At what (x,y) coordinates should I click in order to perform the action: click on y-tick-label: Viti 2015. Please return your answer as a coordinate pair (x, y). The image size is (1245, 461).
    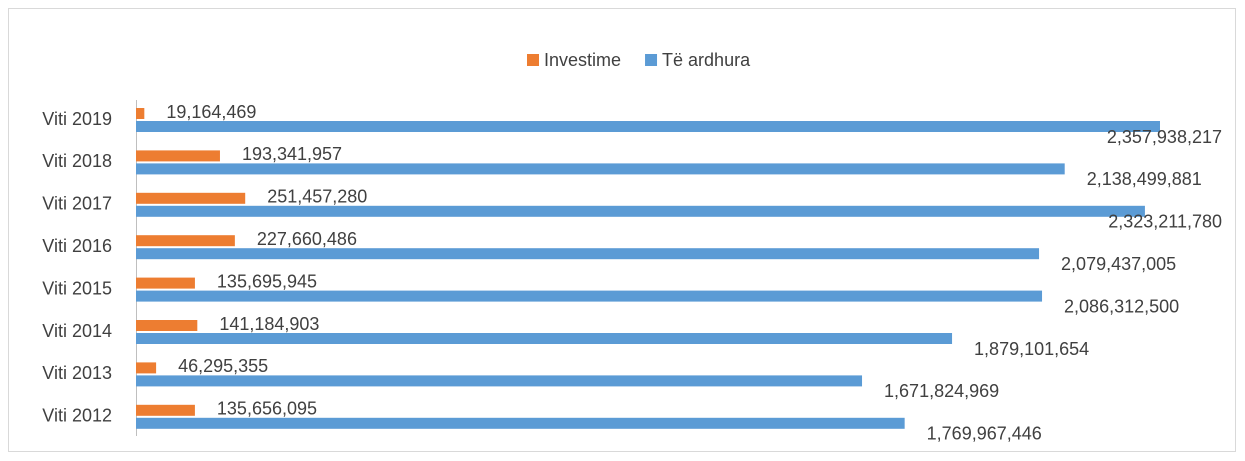
    Looking at the image, I should click on (77, 288).